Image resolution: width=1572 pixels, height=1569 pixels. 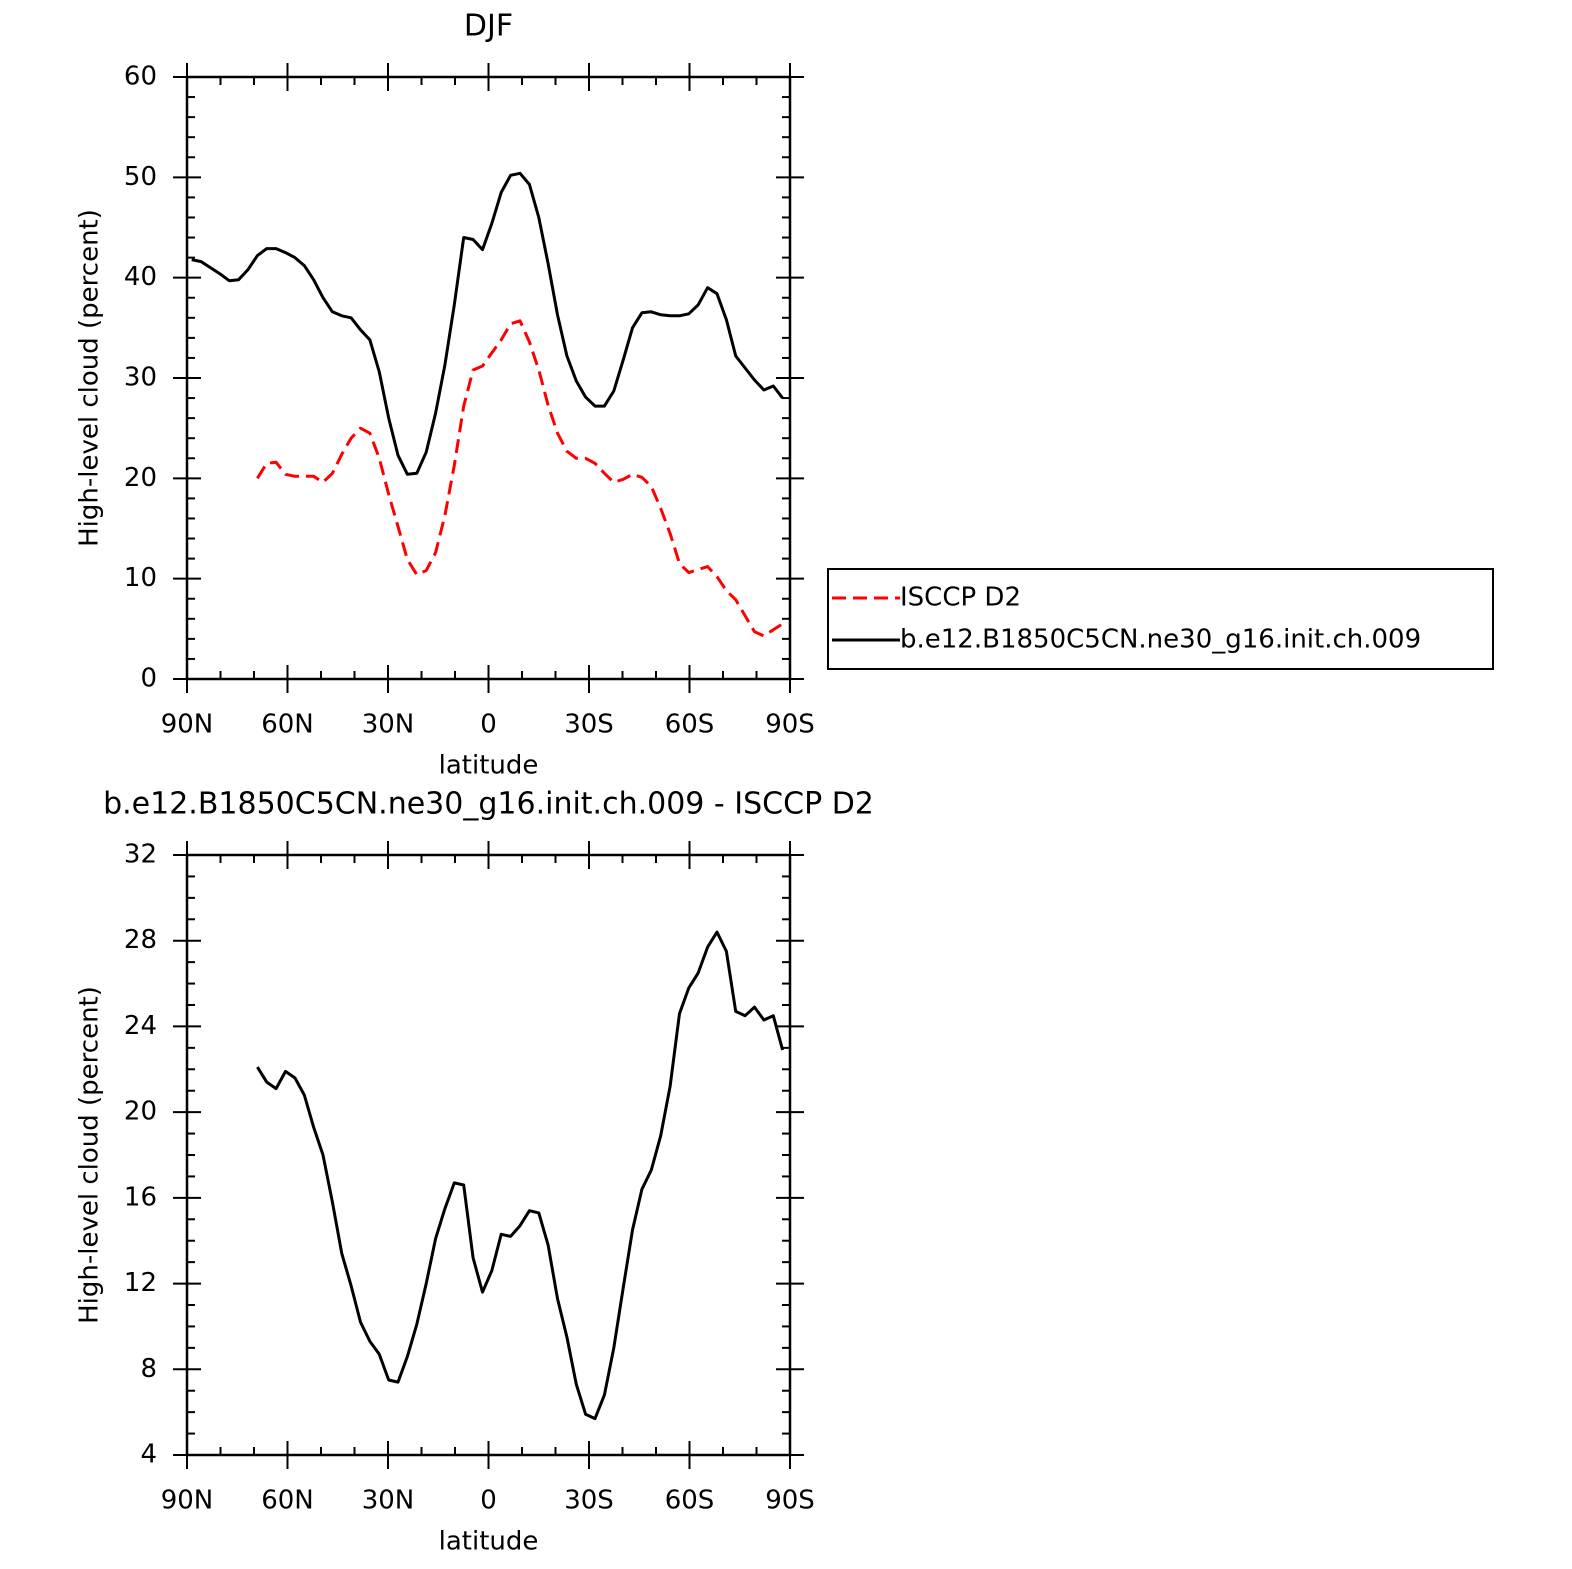 What do you see at coordinates (148, 1369) in the screenshot?
I see `y-tick-label: 8` at bounding box center [148, 1369].